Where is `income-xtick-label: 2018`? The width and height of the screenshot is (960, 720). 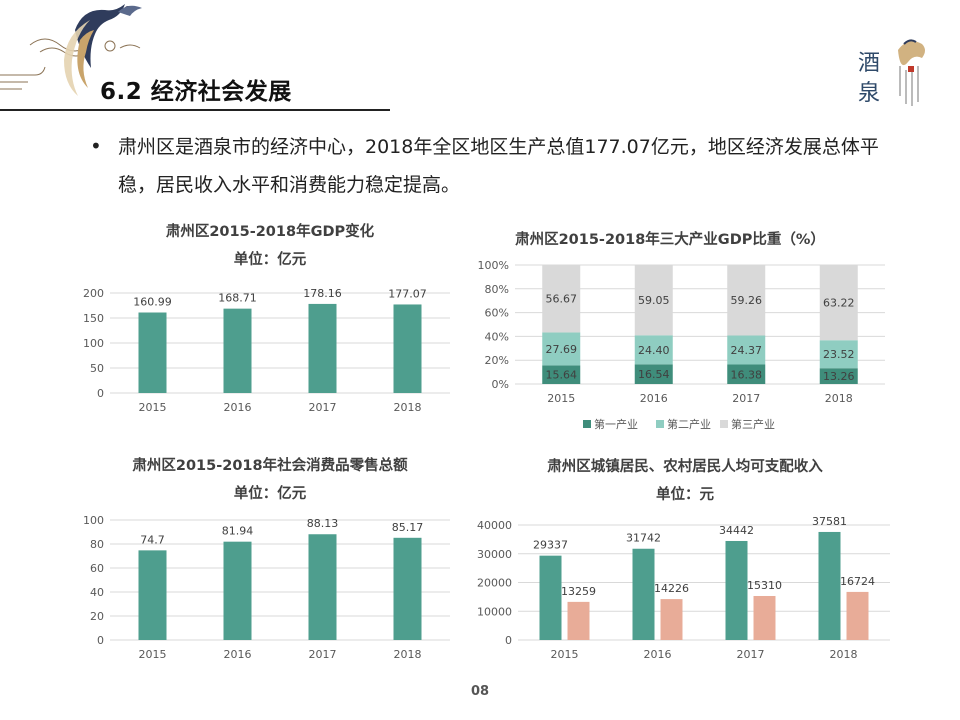
income-xtick-label: 2018 is located at coordinates (844, 654).